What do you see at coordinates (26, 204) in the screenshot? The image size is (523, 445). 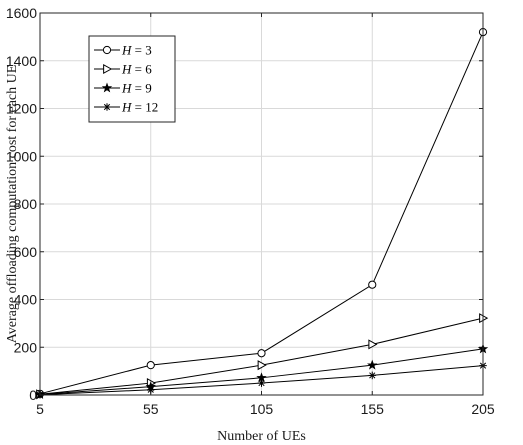 I see `y-tick-label: 800` at bounding box center [26, 204].